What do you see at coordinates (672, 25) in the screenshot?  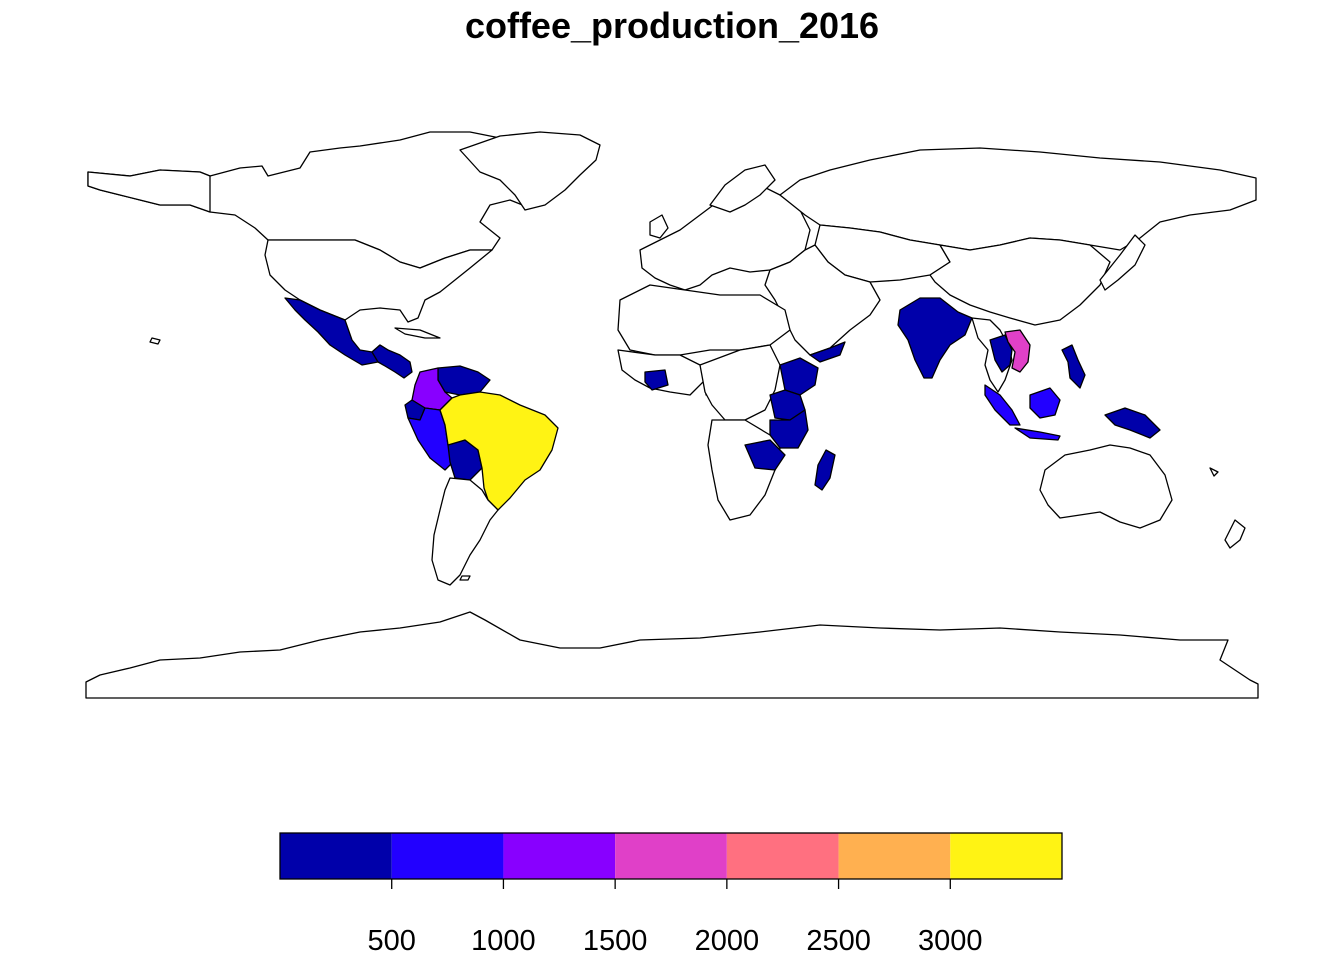 I see `map-title: coffee_production_2016` at bounding box center [672, 25].